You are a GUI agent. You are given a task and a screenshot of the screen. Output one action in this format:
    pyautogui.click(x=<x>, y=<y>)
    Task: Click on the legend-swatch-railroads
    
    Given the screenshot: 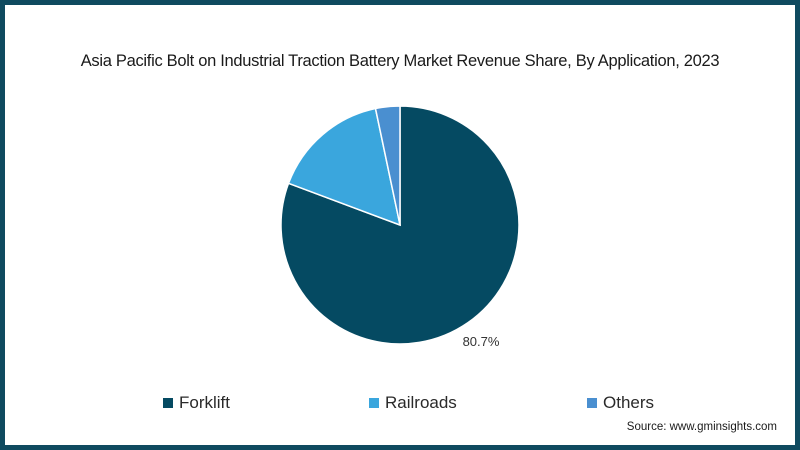 What is the action you would take?
    pyautogui.click(x=374, y=403)
    